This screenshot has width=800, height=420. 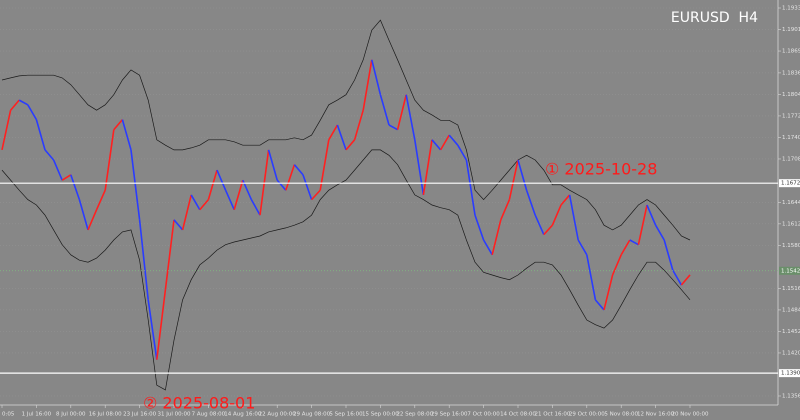 What do you see at coordinates (346, 415) in the screenshot?
I see `x-tick-label: 5 Sep 16:00` at bounding box center [346, 415].